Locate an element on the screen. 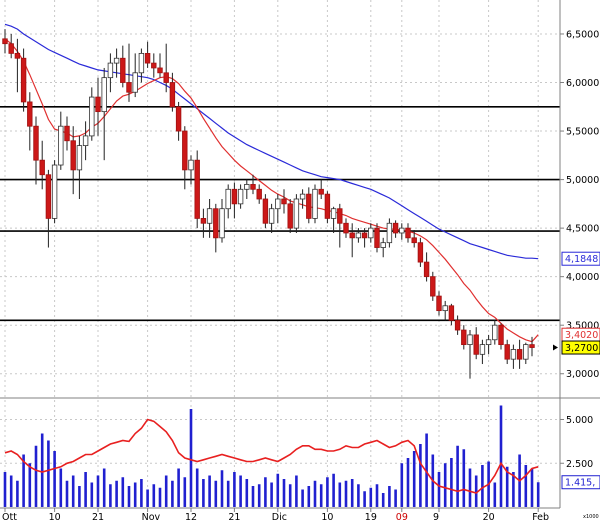 The width and height of the screenshot is (600, 526). time-axis-ticks: Ott 10 21 Nov 12 21 Dic 10 19 09 9 20 Feb is located at coordinates (275, 515).